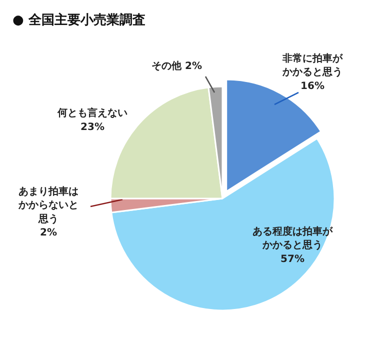 This screenshot has width=378, height=338. What do you see at coordinates (79, 20) in the screenshot?
I see `chart-title: ● 全国主要小売業調査` at bounding box center [79, 20].